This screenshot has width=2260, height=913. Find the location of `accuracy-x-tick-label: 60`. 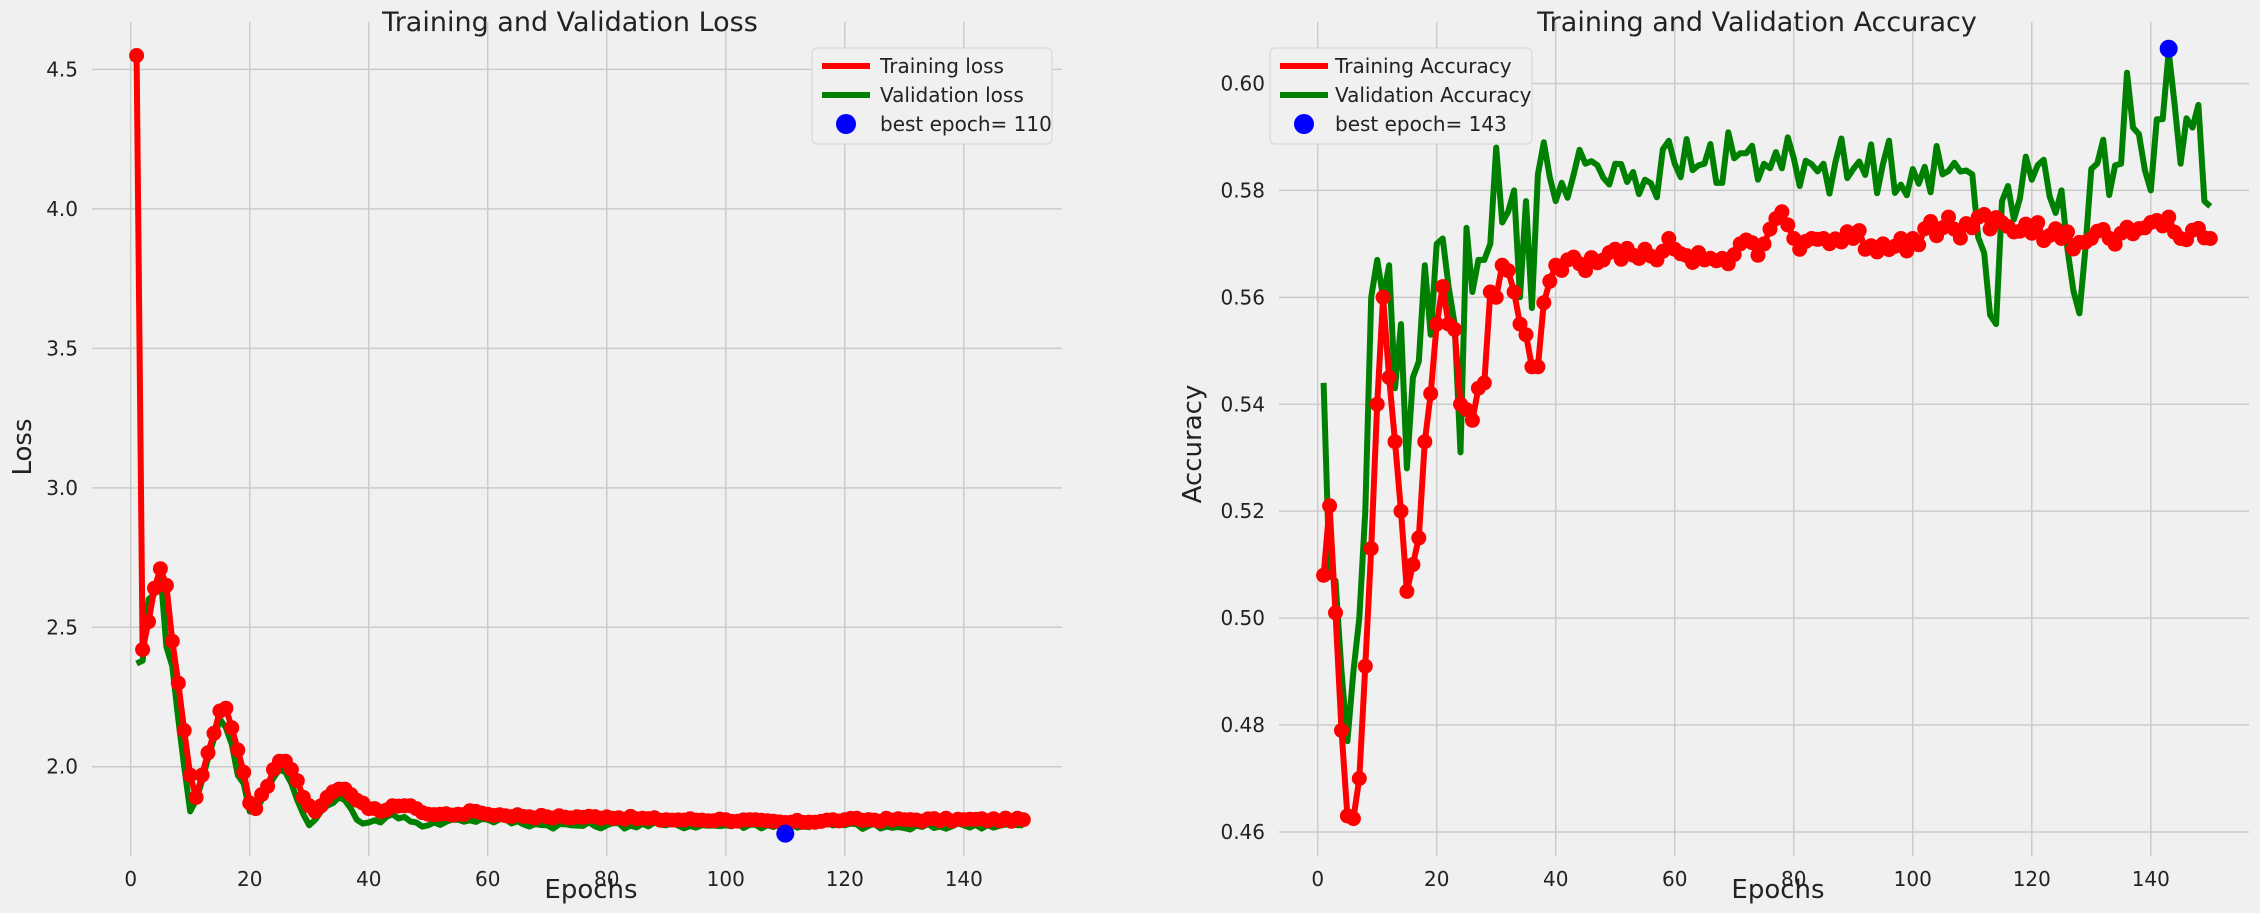

accuracy-x-tick-label: 60 is located at coordinates (1674, 879).